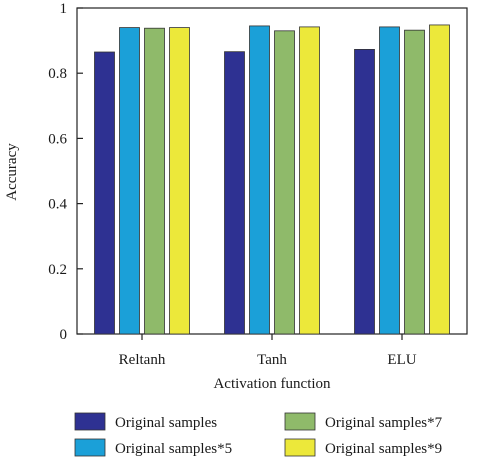  I want to click on legend-label: Original samples*9, so click(383, 449).